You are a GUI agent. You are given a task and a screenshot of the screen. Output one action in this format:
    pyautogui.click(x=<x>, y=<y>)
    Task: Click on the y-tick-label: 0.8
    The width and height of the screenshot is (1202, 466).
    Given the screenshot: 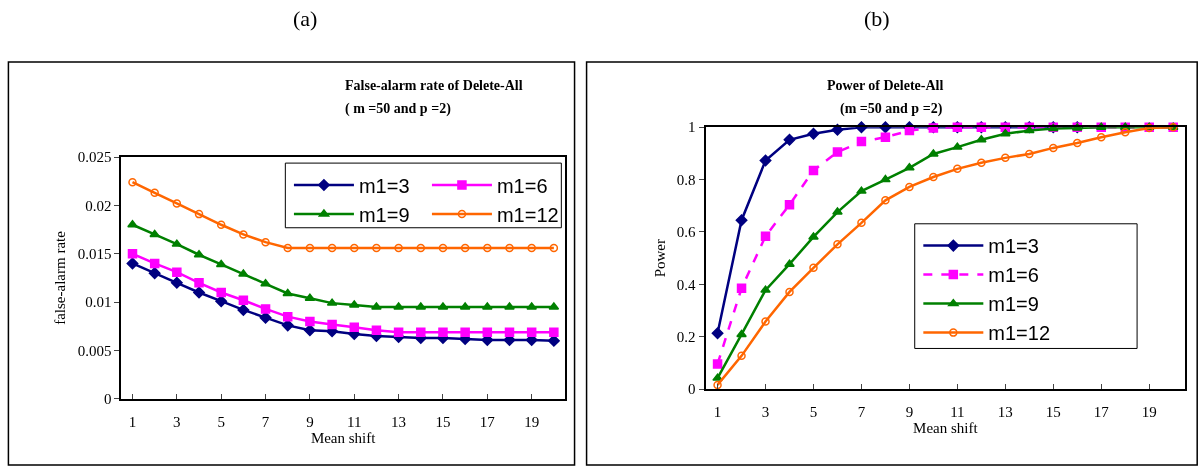 What is the action you would take?
    pyautogui.click(x=686, y=179)
    